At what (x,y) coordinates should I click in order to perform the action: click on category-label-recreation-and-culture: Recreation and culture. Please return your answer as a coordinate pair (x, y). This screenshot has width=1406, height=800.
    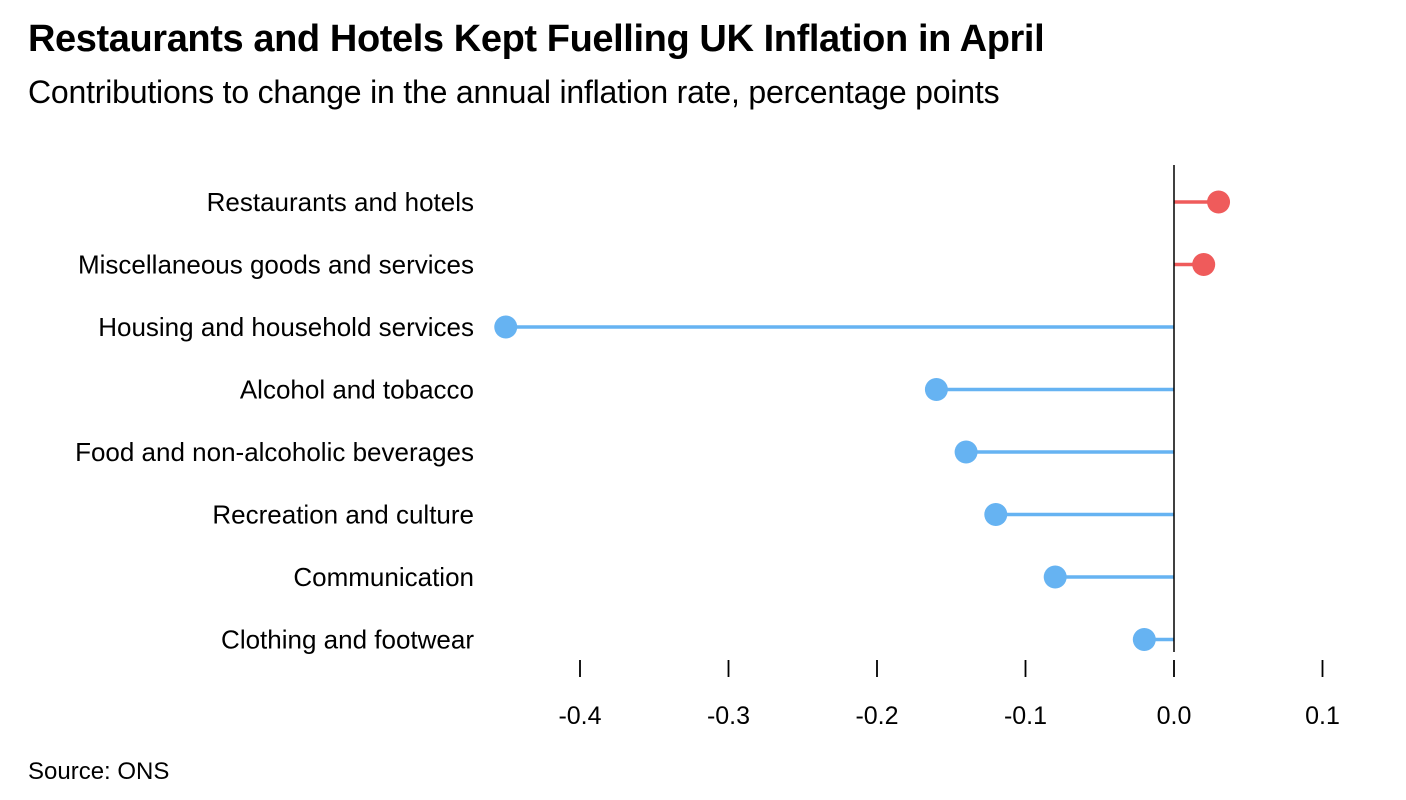
    Looking at the image, I should click on (343, 515).